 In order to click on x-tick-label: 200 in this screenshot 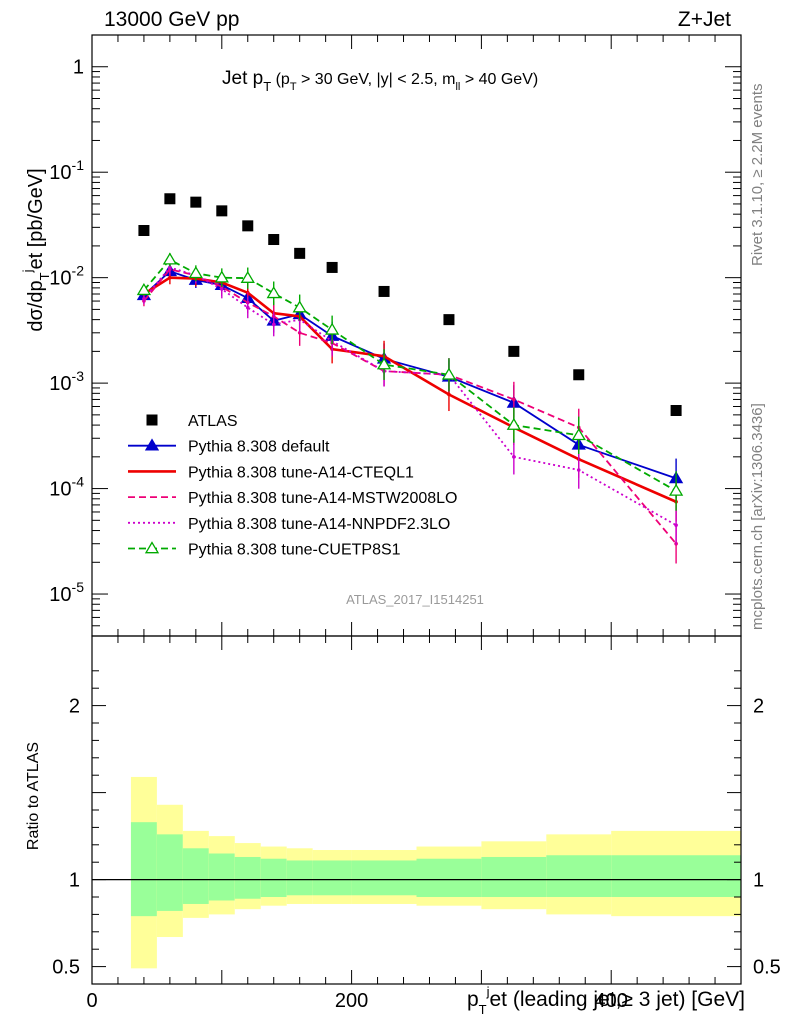, I will do `click(351, 1001)`.